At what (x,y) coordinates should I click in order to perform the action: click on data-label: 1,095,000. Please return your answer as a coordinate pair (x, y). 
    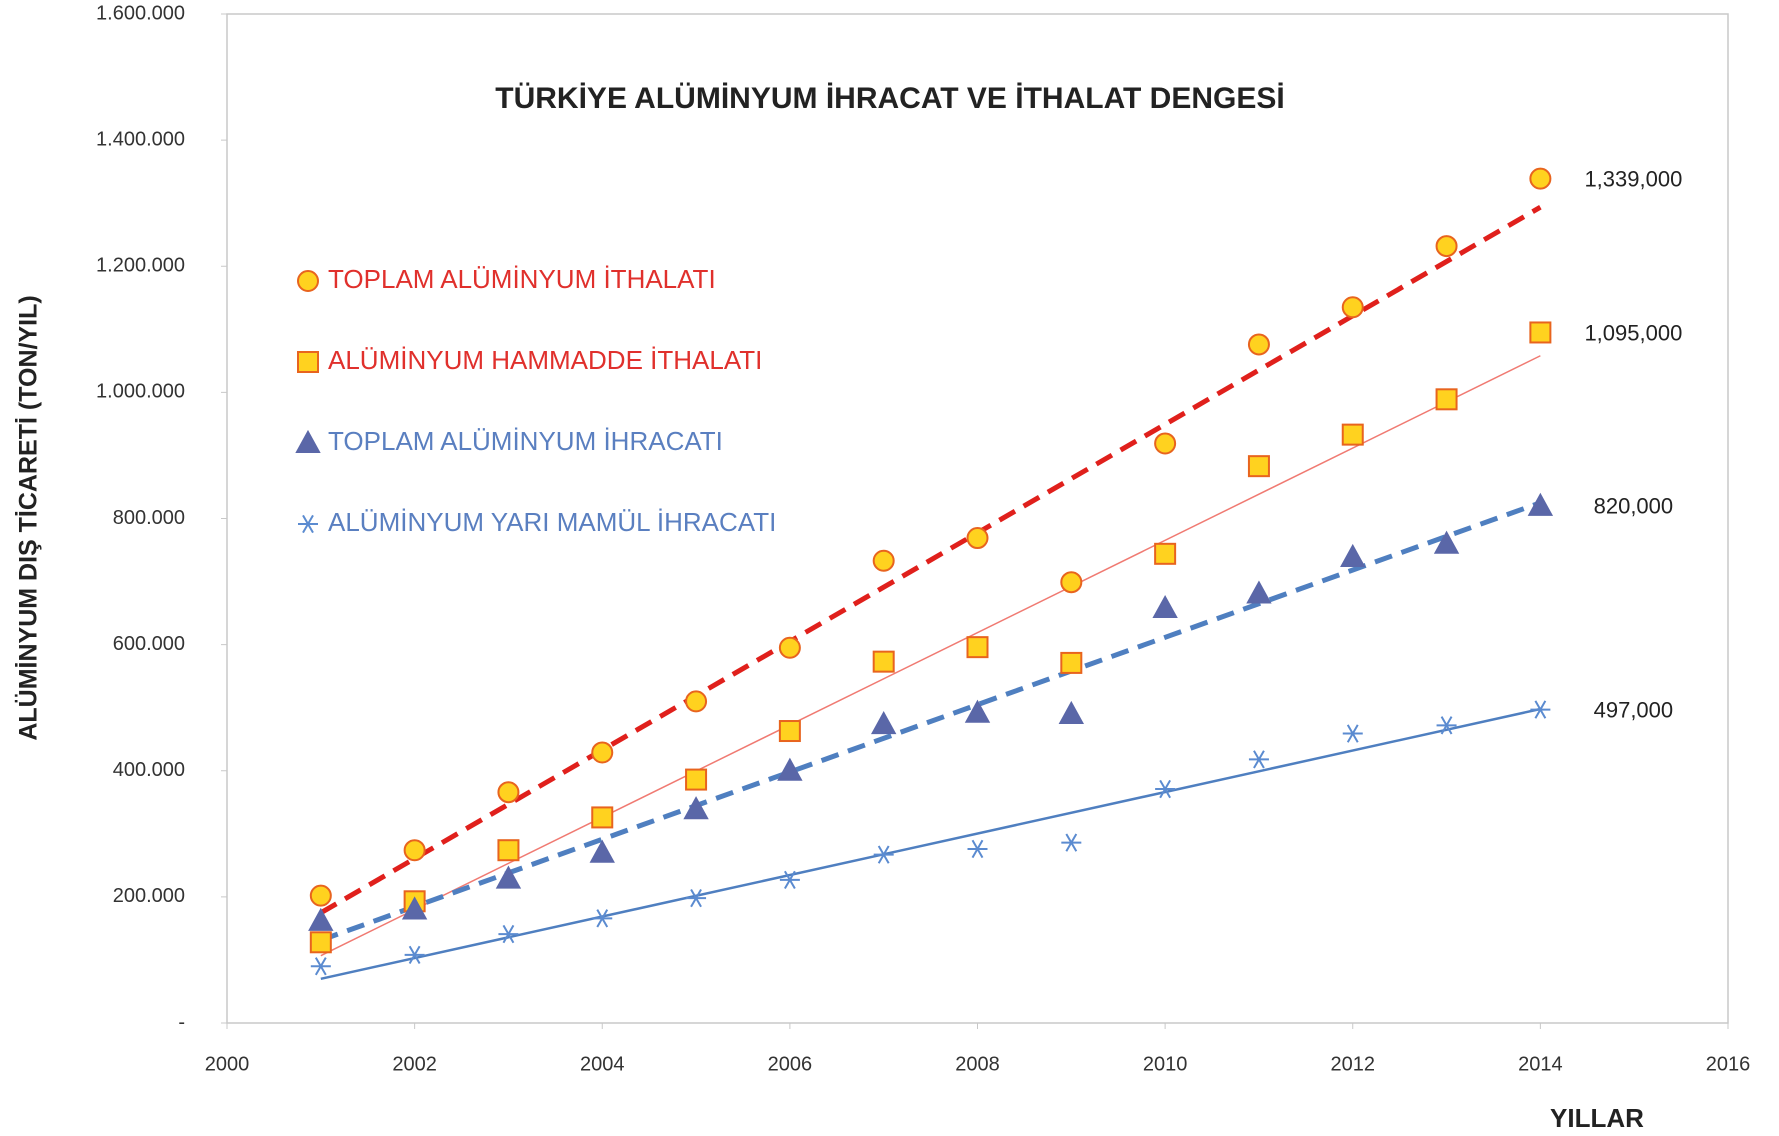
    Looking at the image, I should click on (1633, 332).